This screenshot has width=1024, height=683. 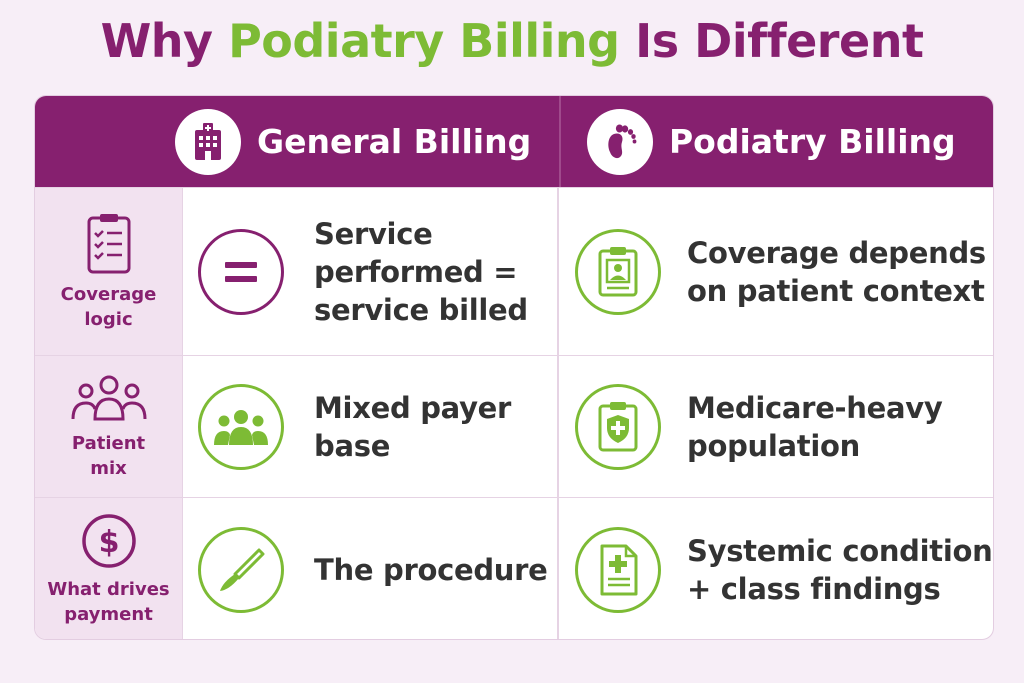 I want to click on foot-icon, so click(x=620, y=141).